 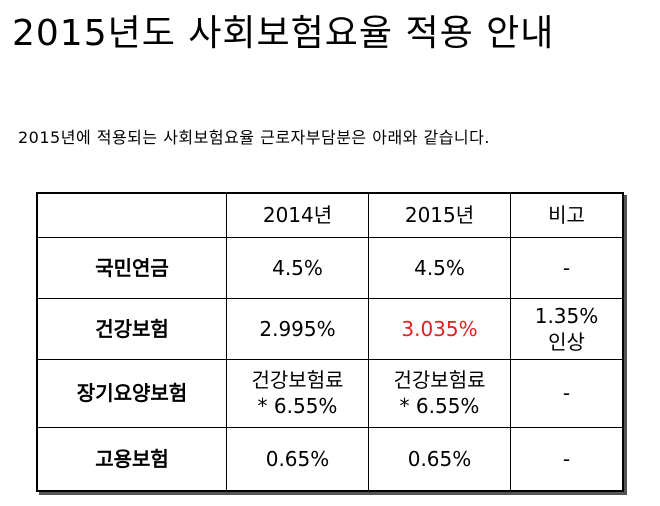 I want to click on table-row: 국민연금 4.5% 4.5% -, so click(x=330, y=267).